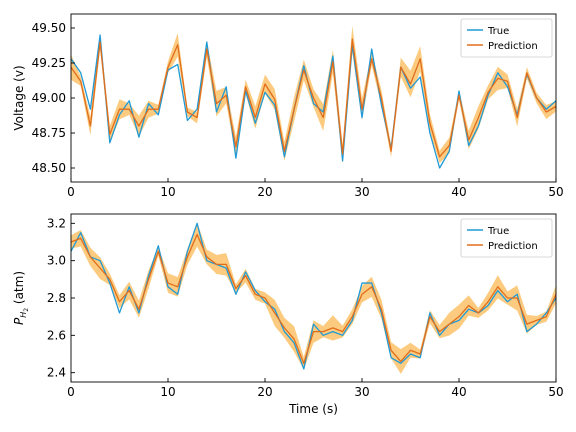 The image size is (576, 432). Describe the element at coordinates (56, 261) in the screenshot. I see `y-tick-label: 3.0` at that location.